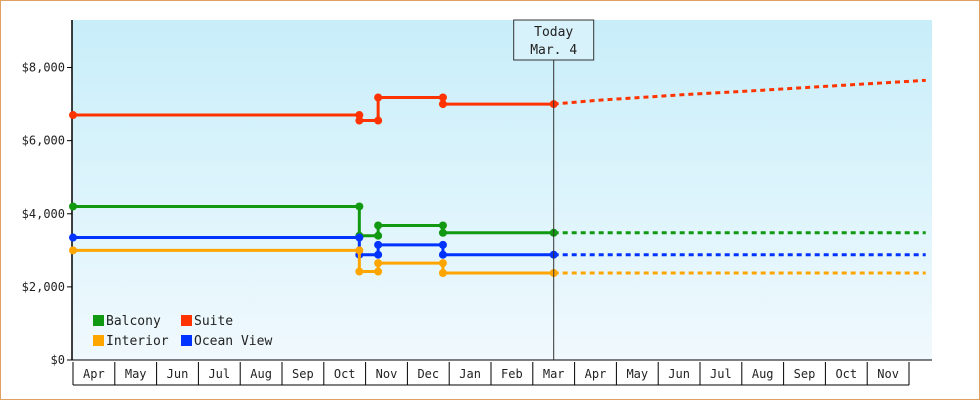  Describe the element at coordinates (554, 374) in the screenshot. I see `x-tick-label: Mar` at that location.